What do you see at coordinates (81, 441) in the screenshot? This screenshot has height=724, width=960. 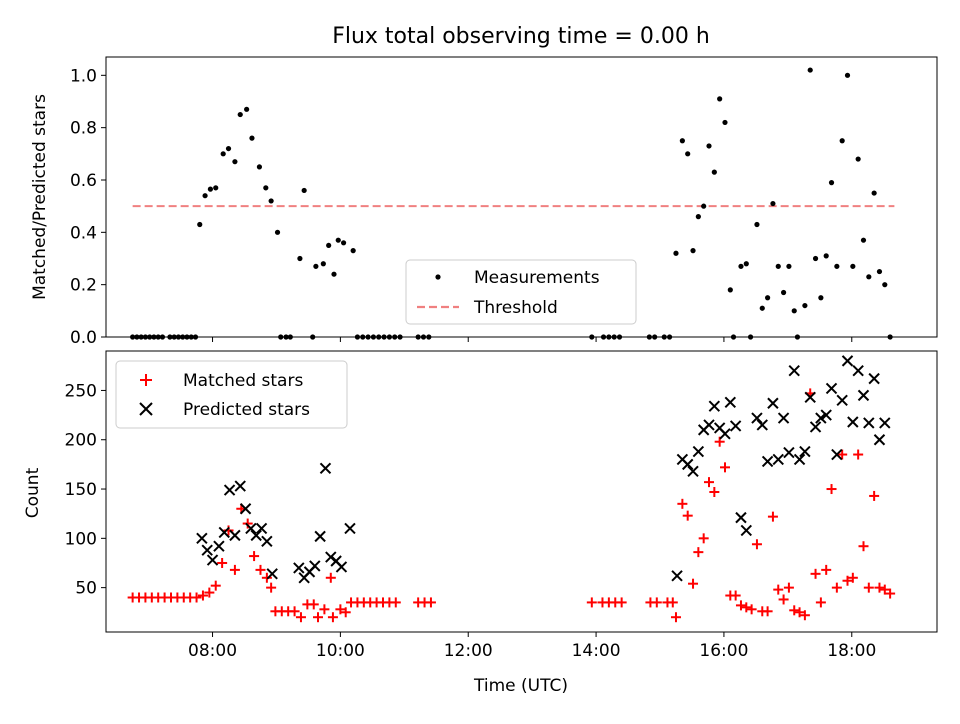 I see `bottom-y-tick-label: 200` at bounding box center [81, 441].